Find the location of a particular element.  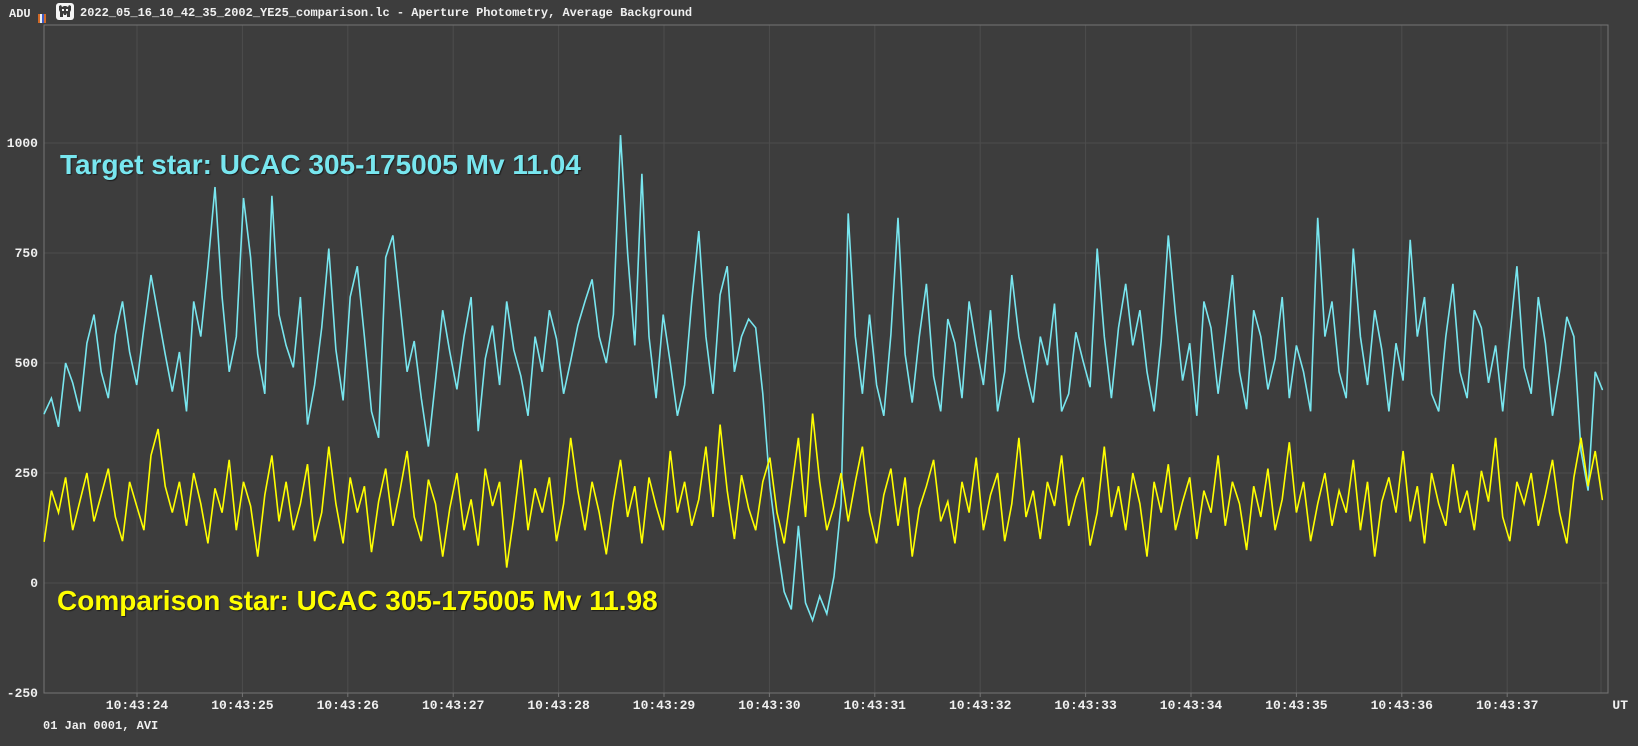

x-tick-label: 10:43:27 is located at coordinates (453, 705).